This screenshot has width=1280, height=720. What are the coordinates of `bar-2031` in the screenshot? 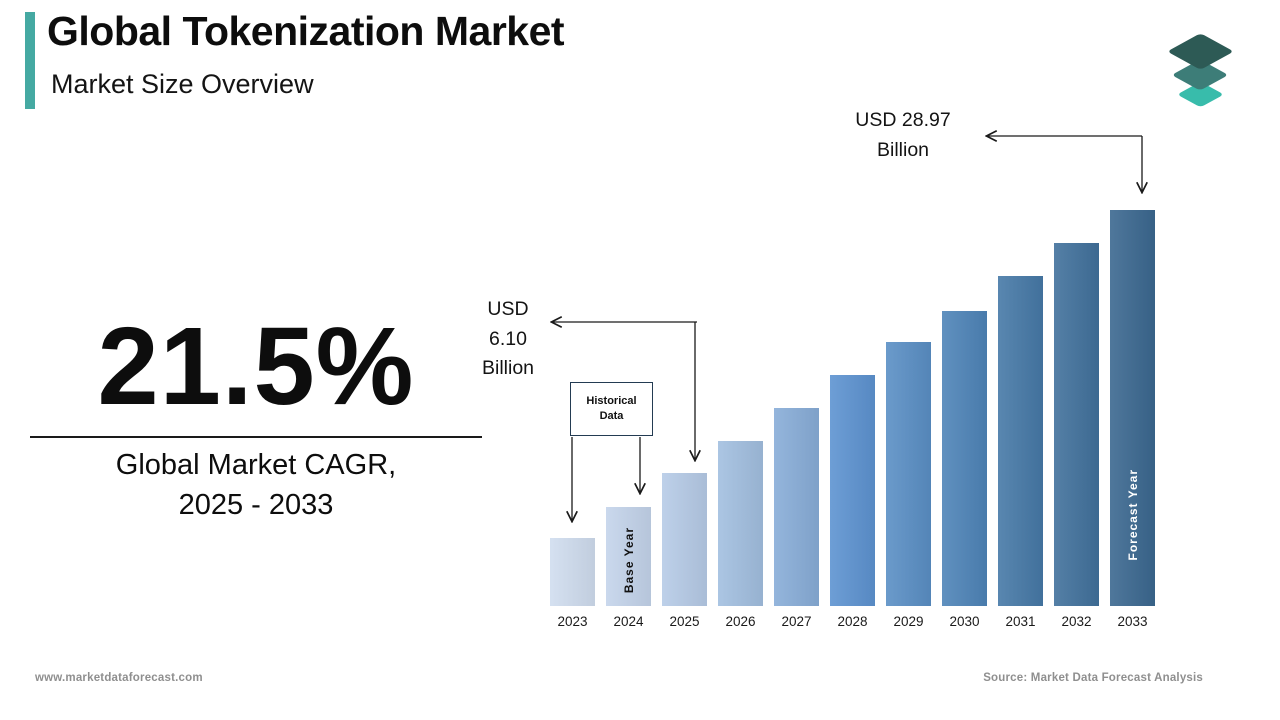 It's located at (1020, 441).